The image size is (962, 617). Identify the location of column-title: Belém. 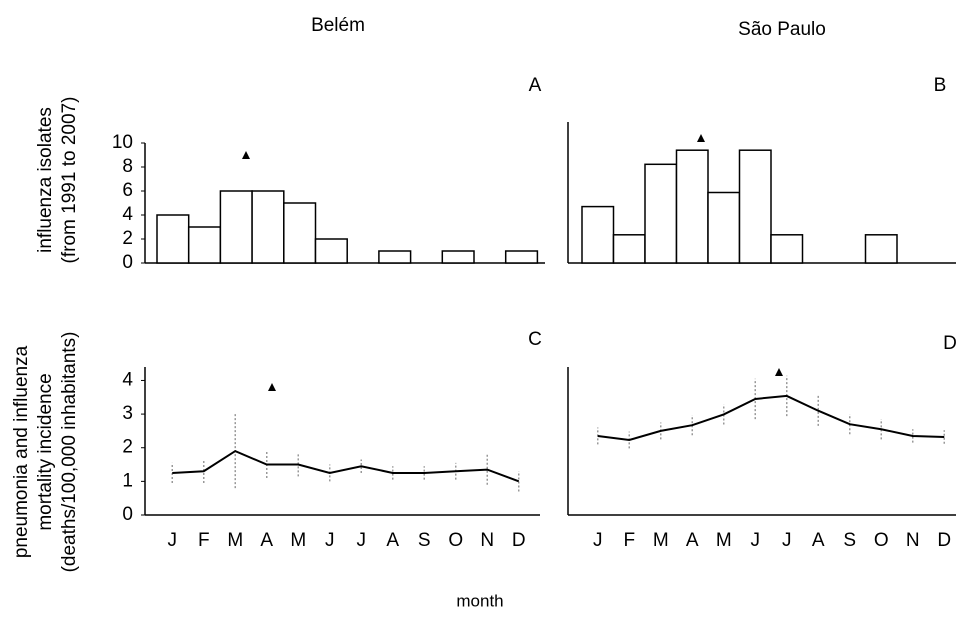
(338, 25).